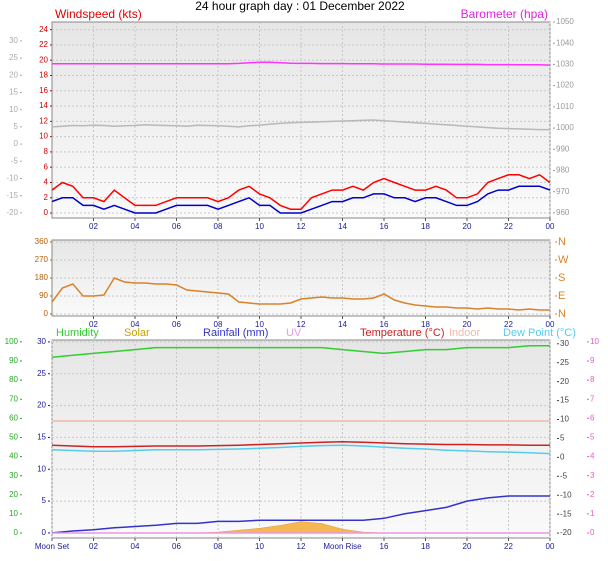 This screenshot has width=608, height=561. I want to click on y2-tick-label: 1040, so click(565, 42).